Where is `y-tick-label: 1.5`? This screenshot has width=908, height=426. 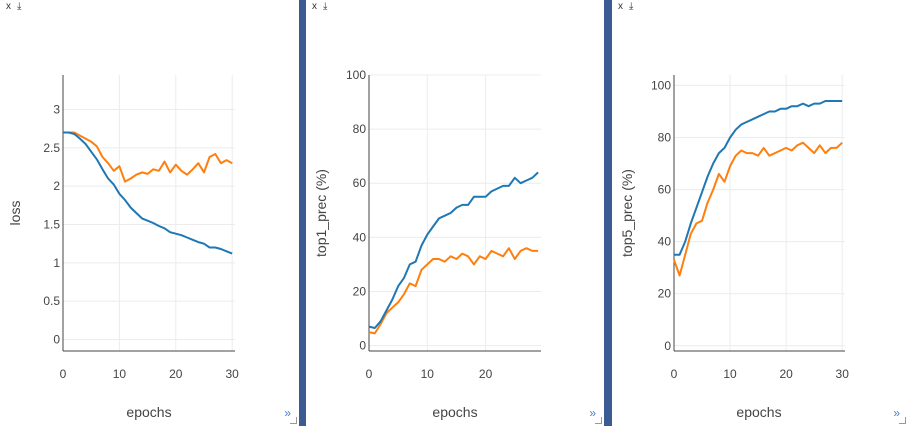
y-tick-label: 1.5 is located at coordinates (51, 225).